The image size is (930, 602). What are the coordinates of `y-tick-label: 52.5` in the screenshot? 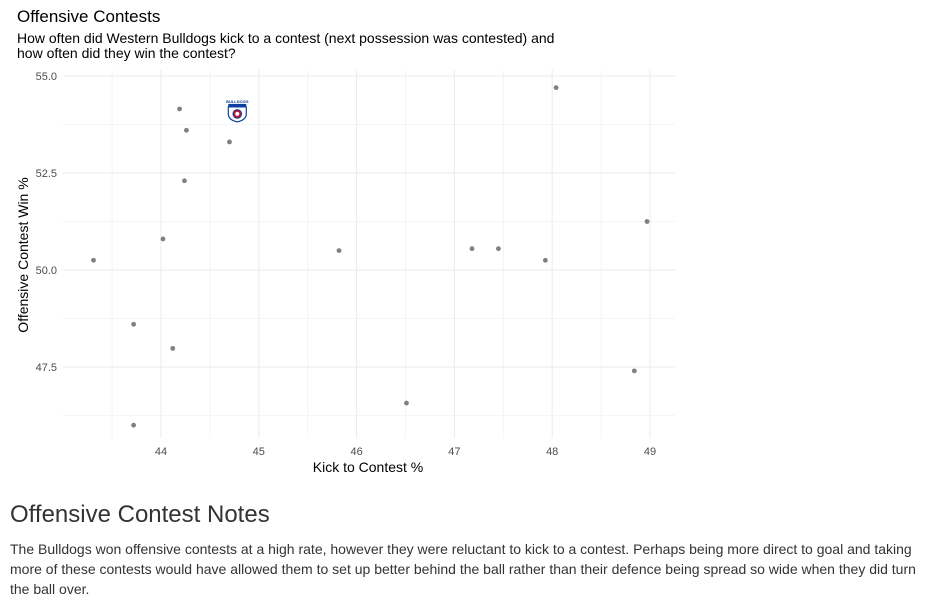 It's located at (46, 174).